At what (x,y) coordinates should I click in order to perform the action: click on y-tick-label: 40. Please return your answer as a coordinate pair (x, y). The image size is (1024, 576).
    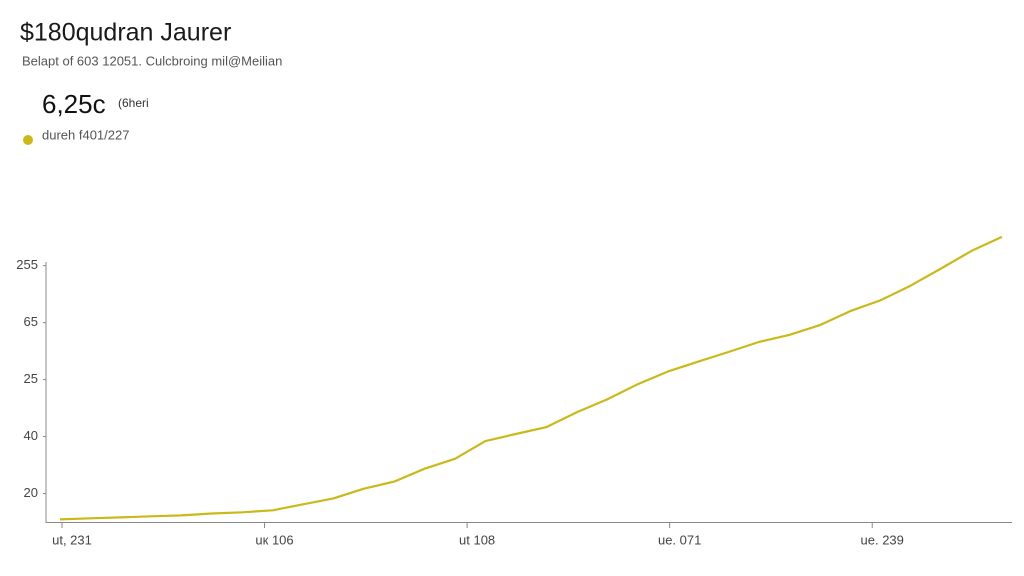
    Looking at the image, I should click on (31, 435).